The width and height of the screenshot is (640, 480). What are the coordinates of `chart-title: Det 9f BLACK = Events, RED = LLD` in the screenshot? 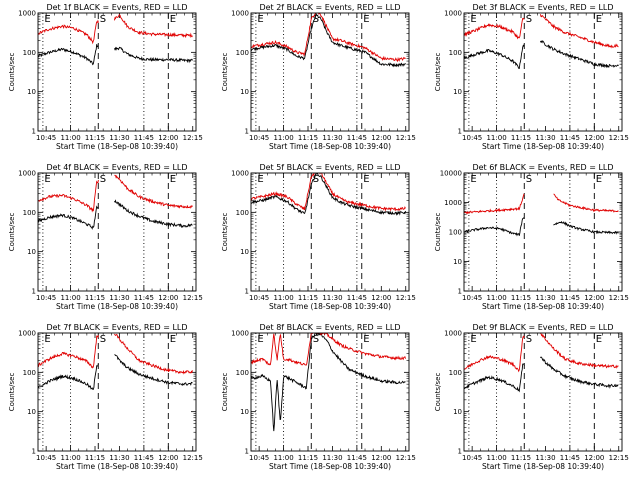 It's located at (542, 327).